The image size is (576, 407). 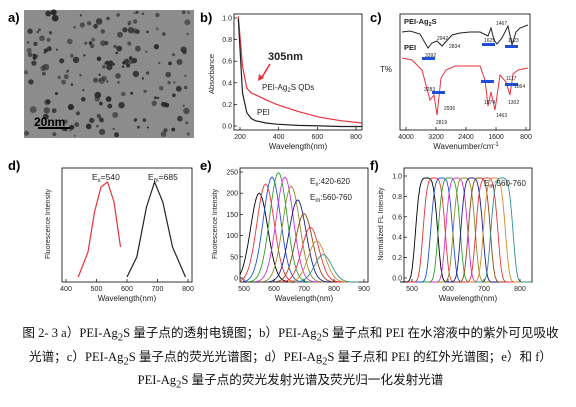 What do you see at coordinates (406, 137) in the screenshot?
I see `tick-label: 4000` at bounding box center [406, 137].